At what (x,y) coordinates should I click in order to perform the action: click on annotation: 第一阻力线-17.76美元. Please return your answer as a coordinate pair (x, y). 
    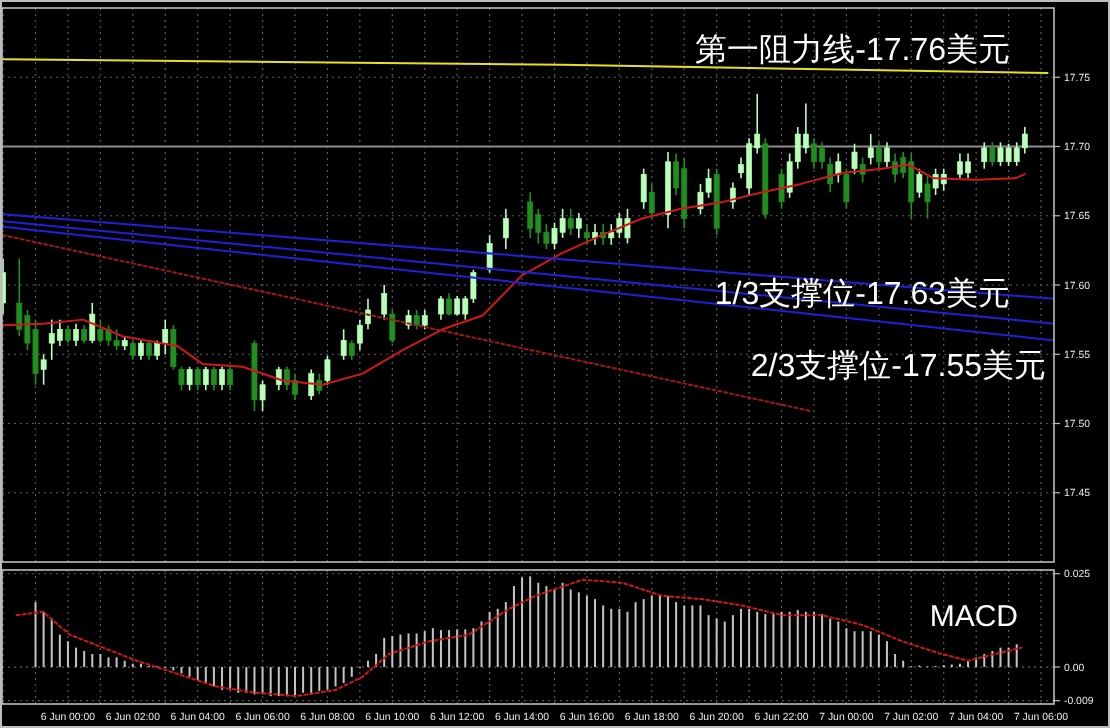
    Looking at the image, I should click on (852, 50).